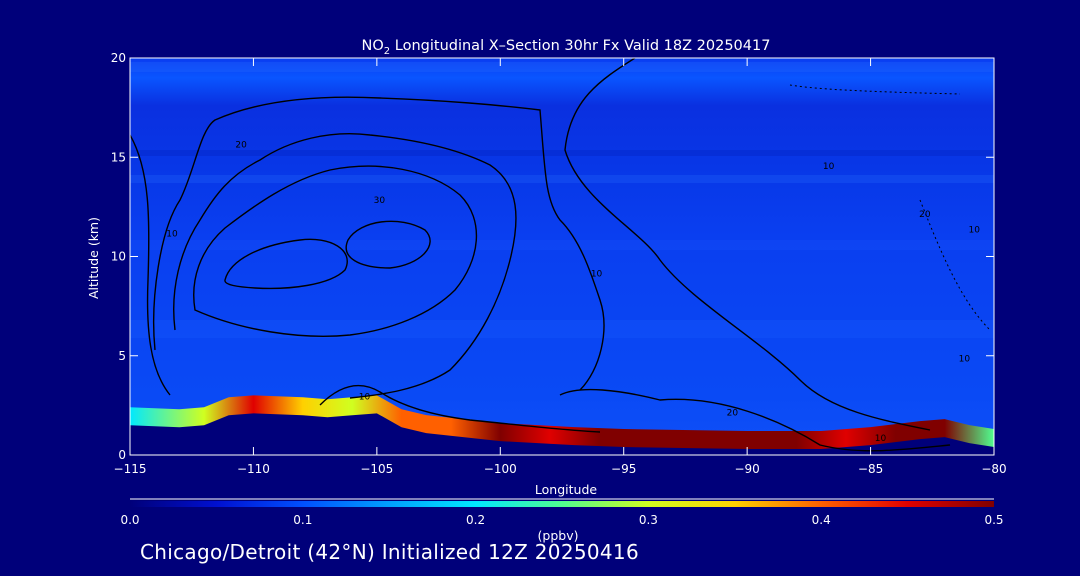 This screenshot has height=576, width=1080. I want to click on y-tick-label: 0, so click(122, 455).